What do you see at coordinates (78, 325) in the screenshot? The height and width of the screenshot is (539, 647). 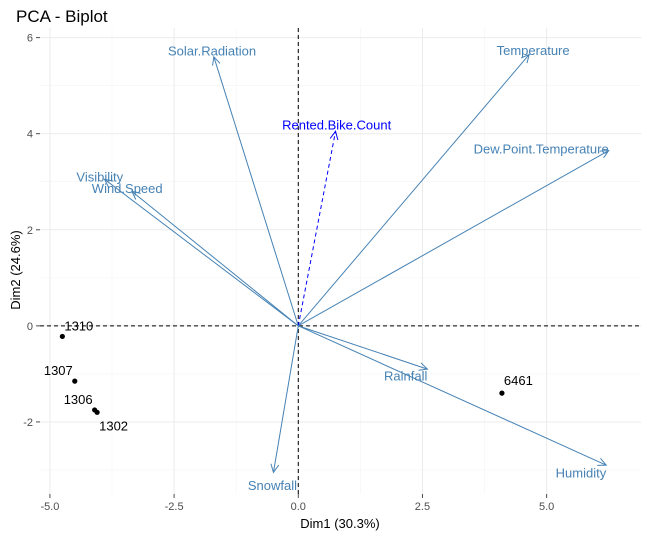 I see `individual-label: 1310` at bounding box center [78, 325].